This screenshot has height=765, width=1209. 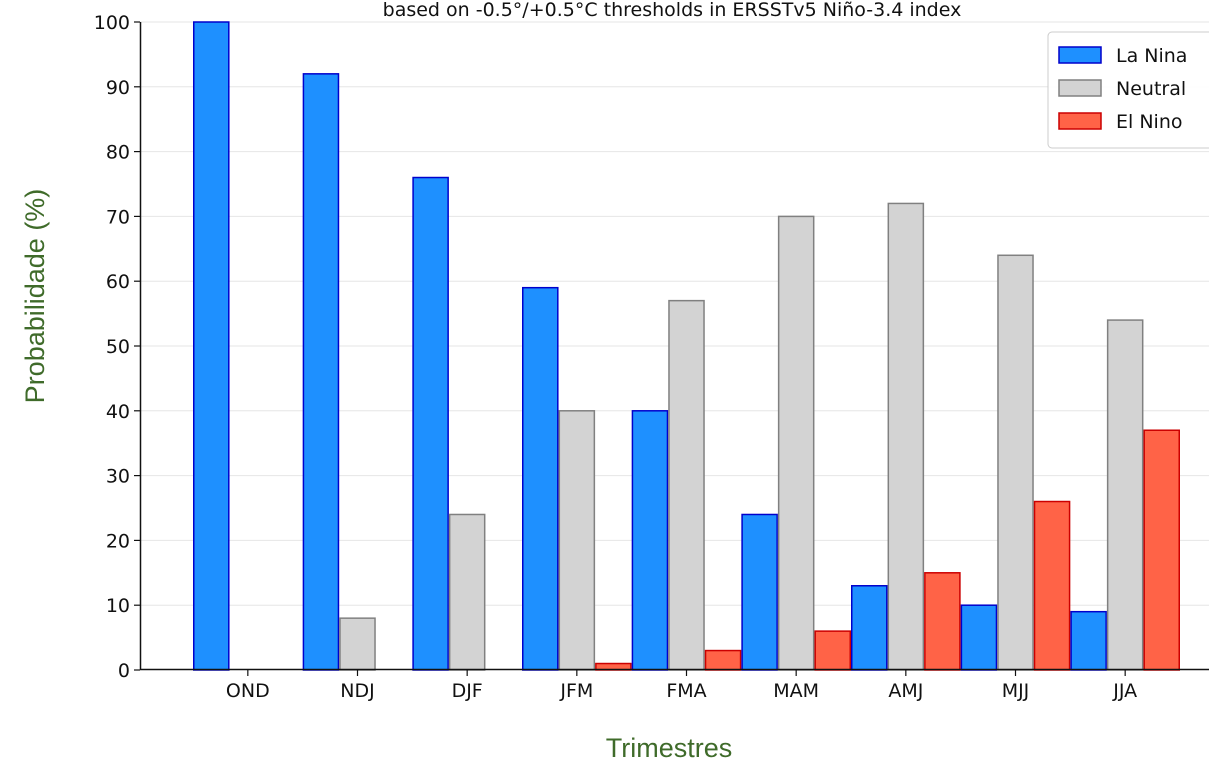 I want to click on x-tick-labels: OND NDJ DJF JFM FMA MAM AMJ MJJ JJA, so click(x=681, y=686).